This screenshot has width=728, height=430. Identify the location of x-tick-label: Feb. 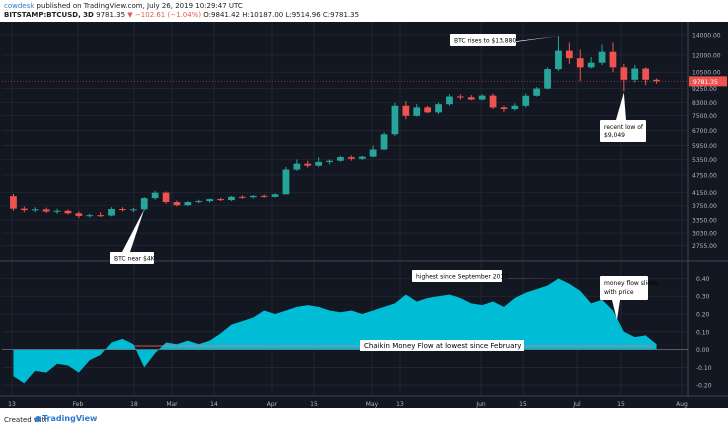
(78, 404).